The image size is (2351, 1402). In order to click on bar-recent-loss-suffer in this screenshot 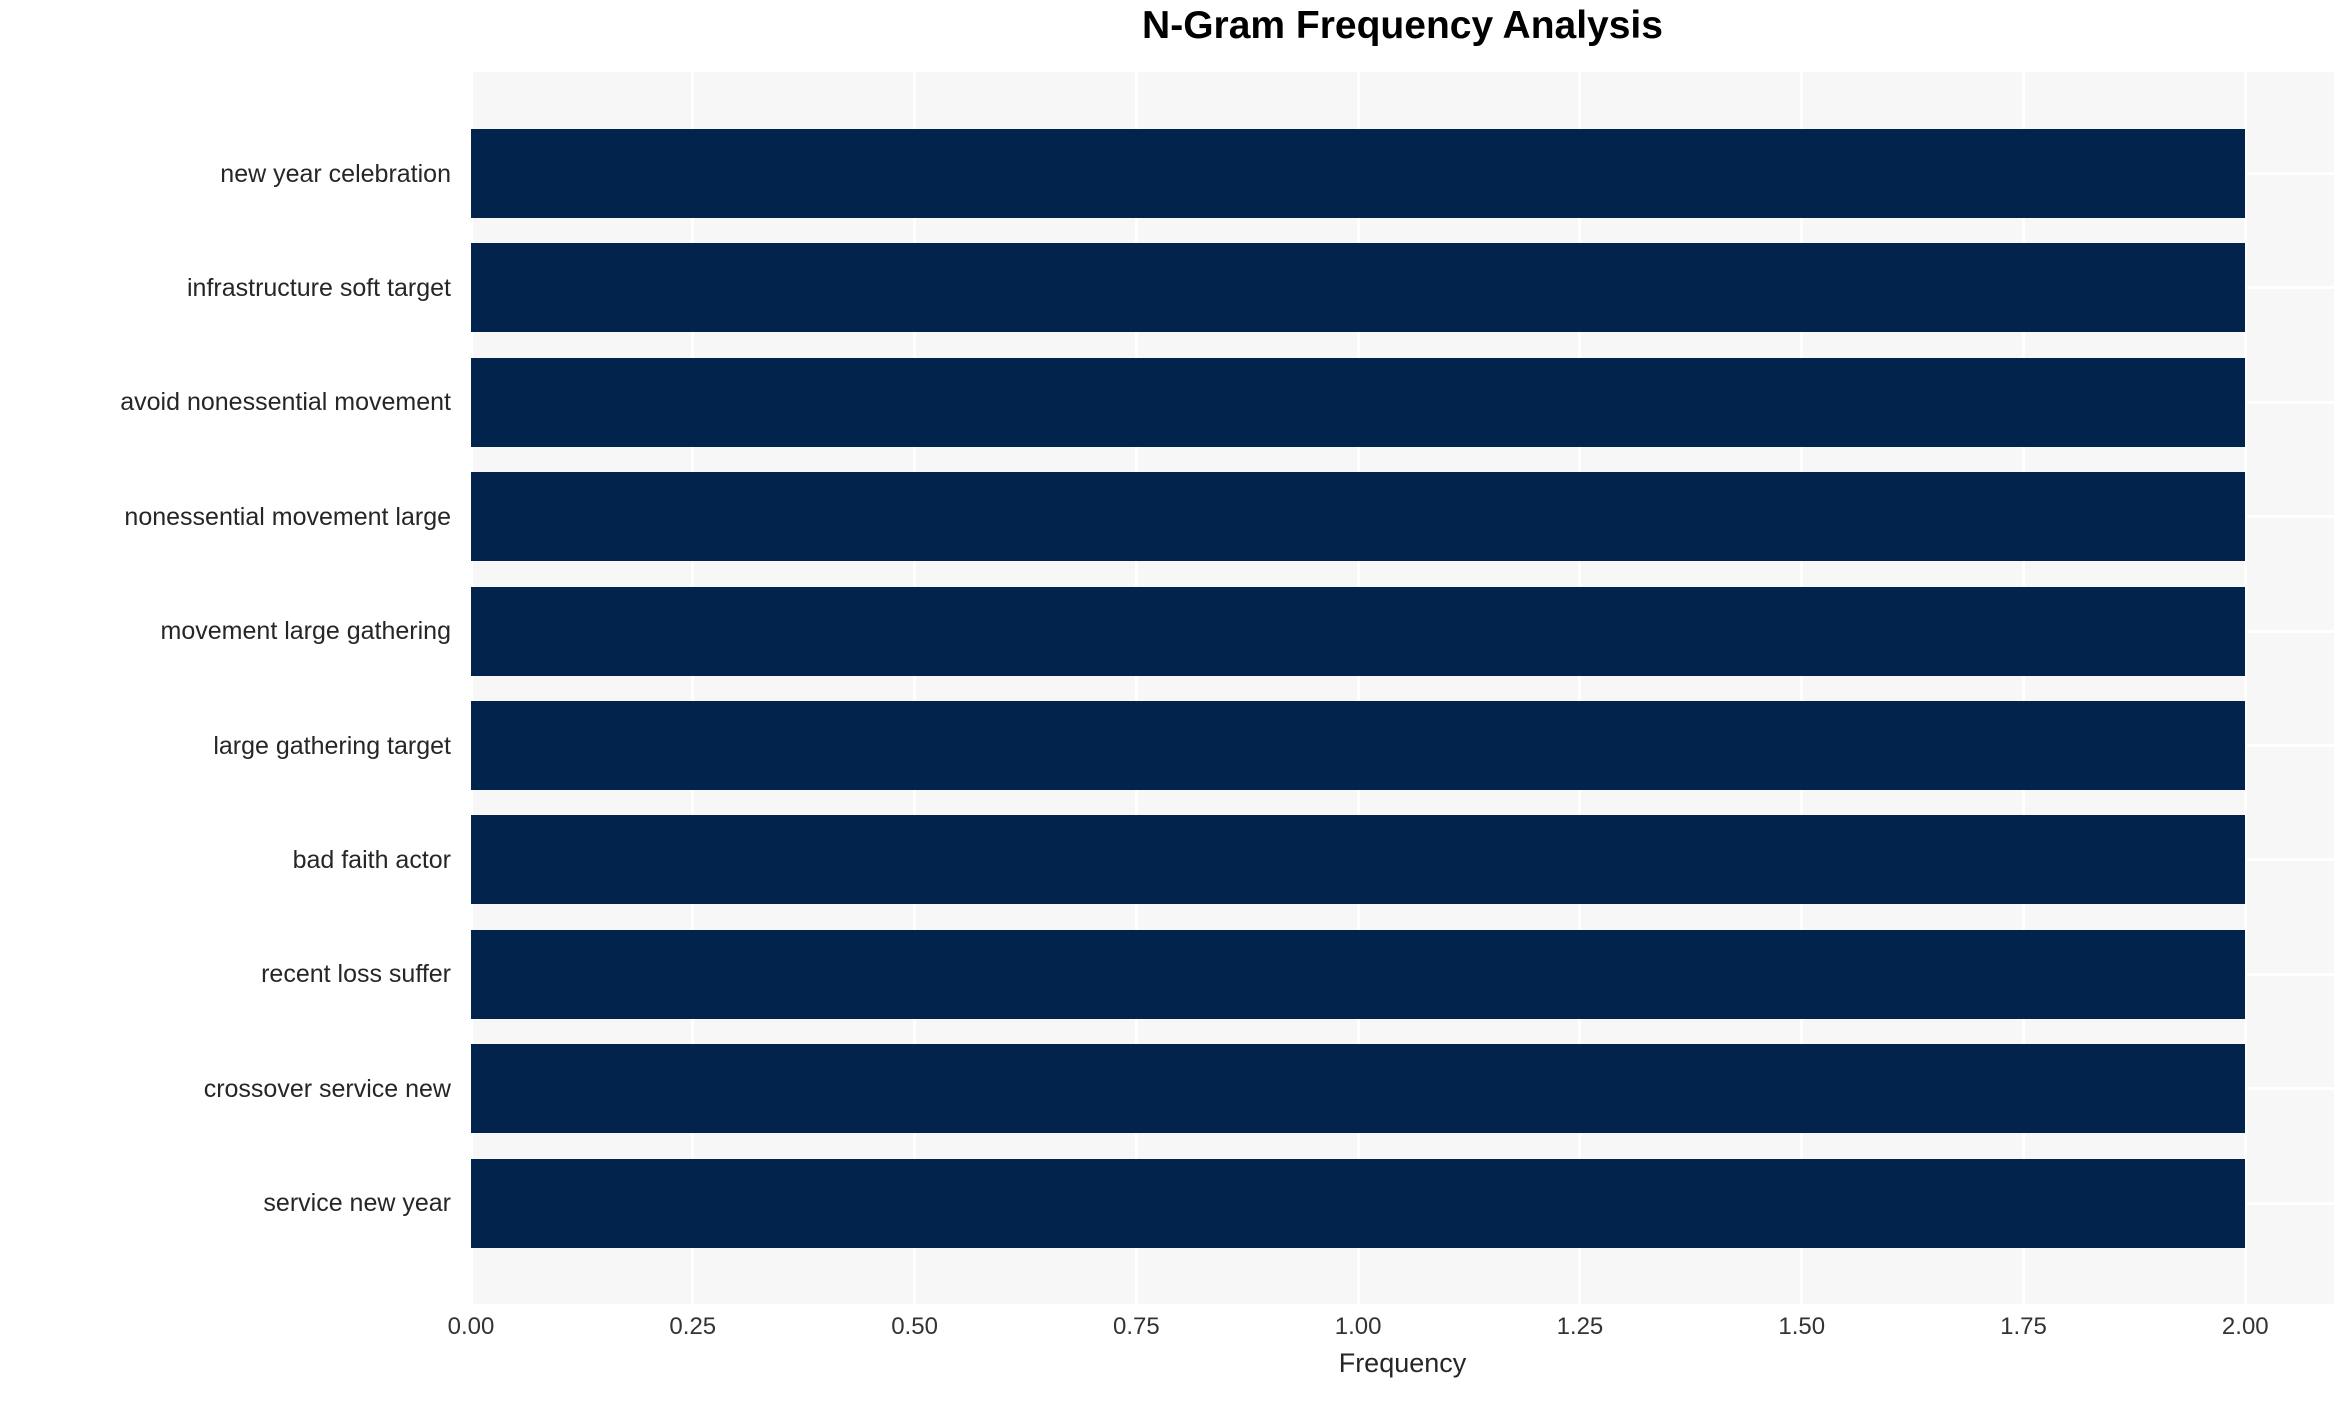, I will do `click(1358, 974)`.